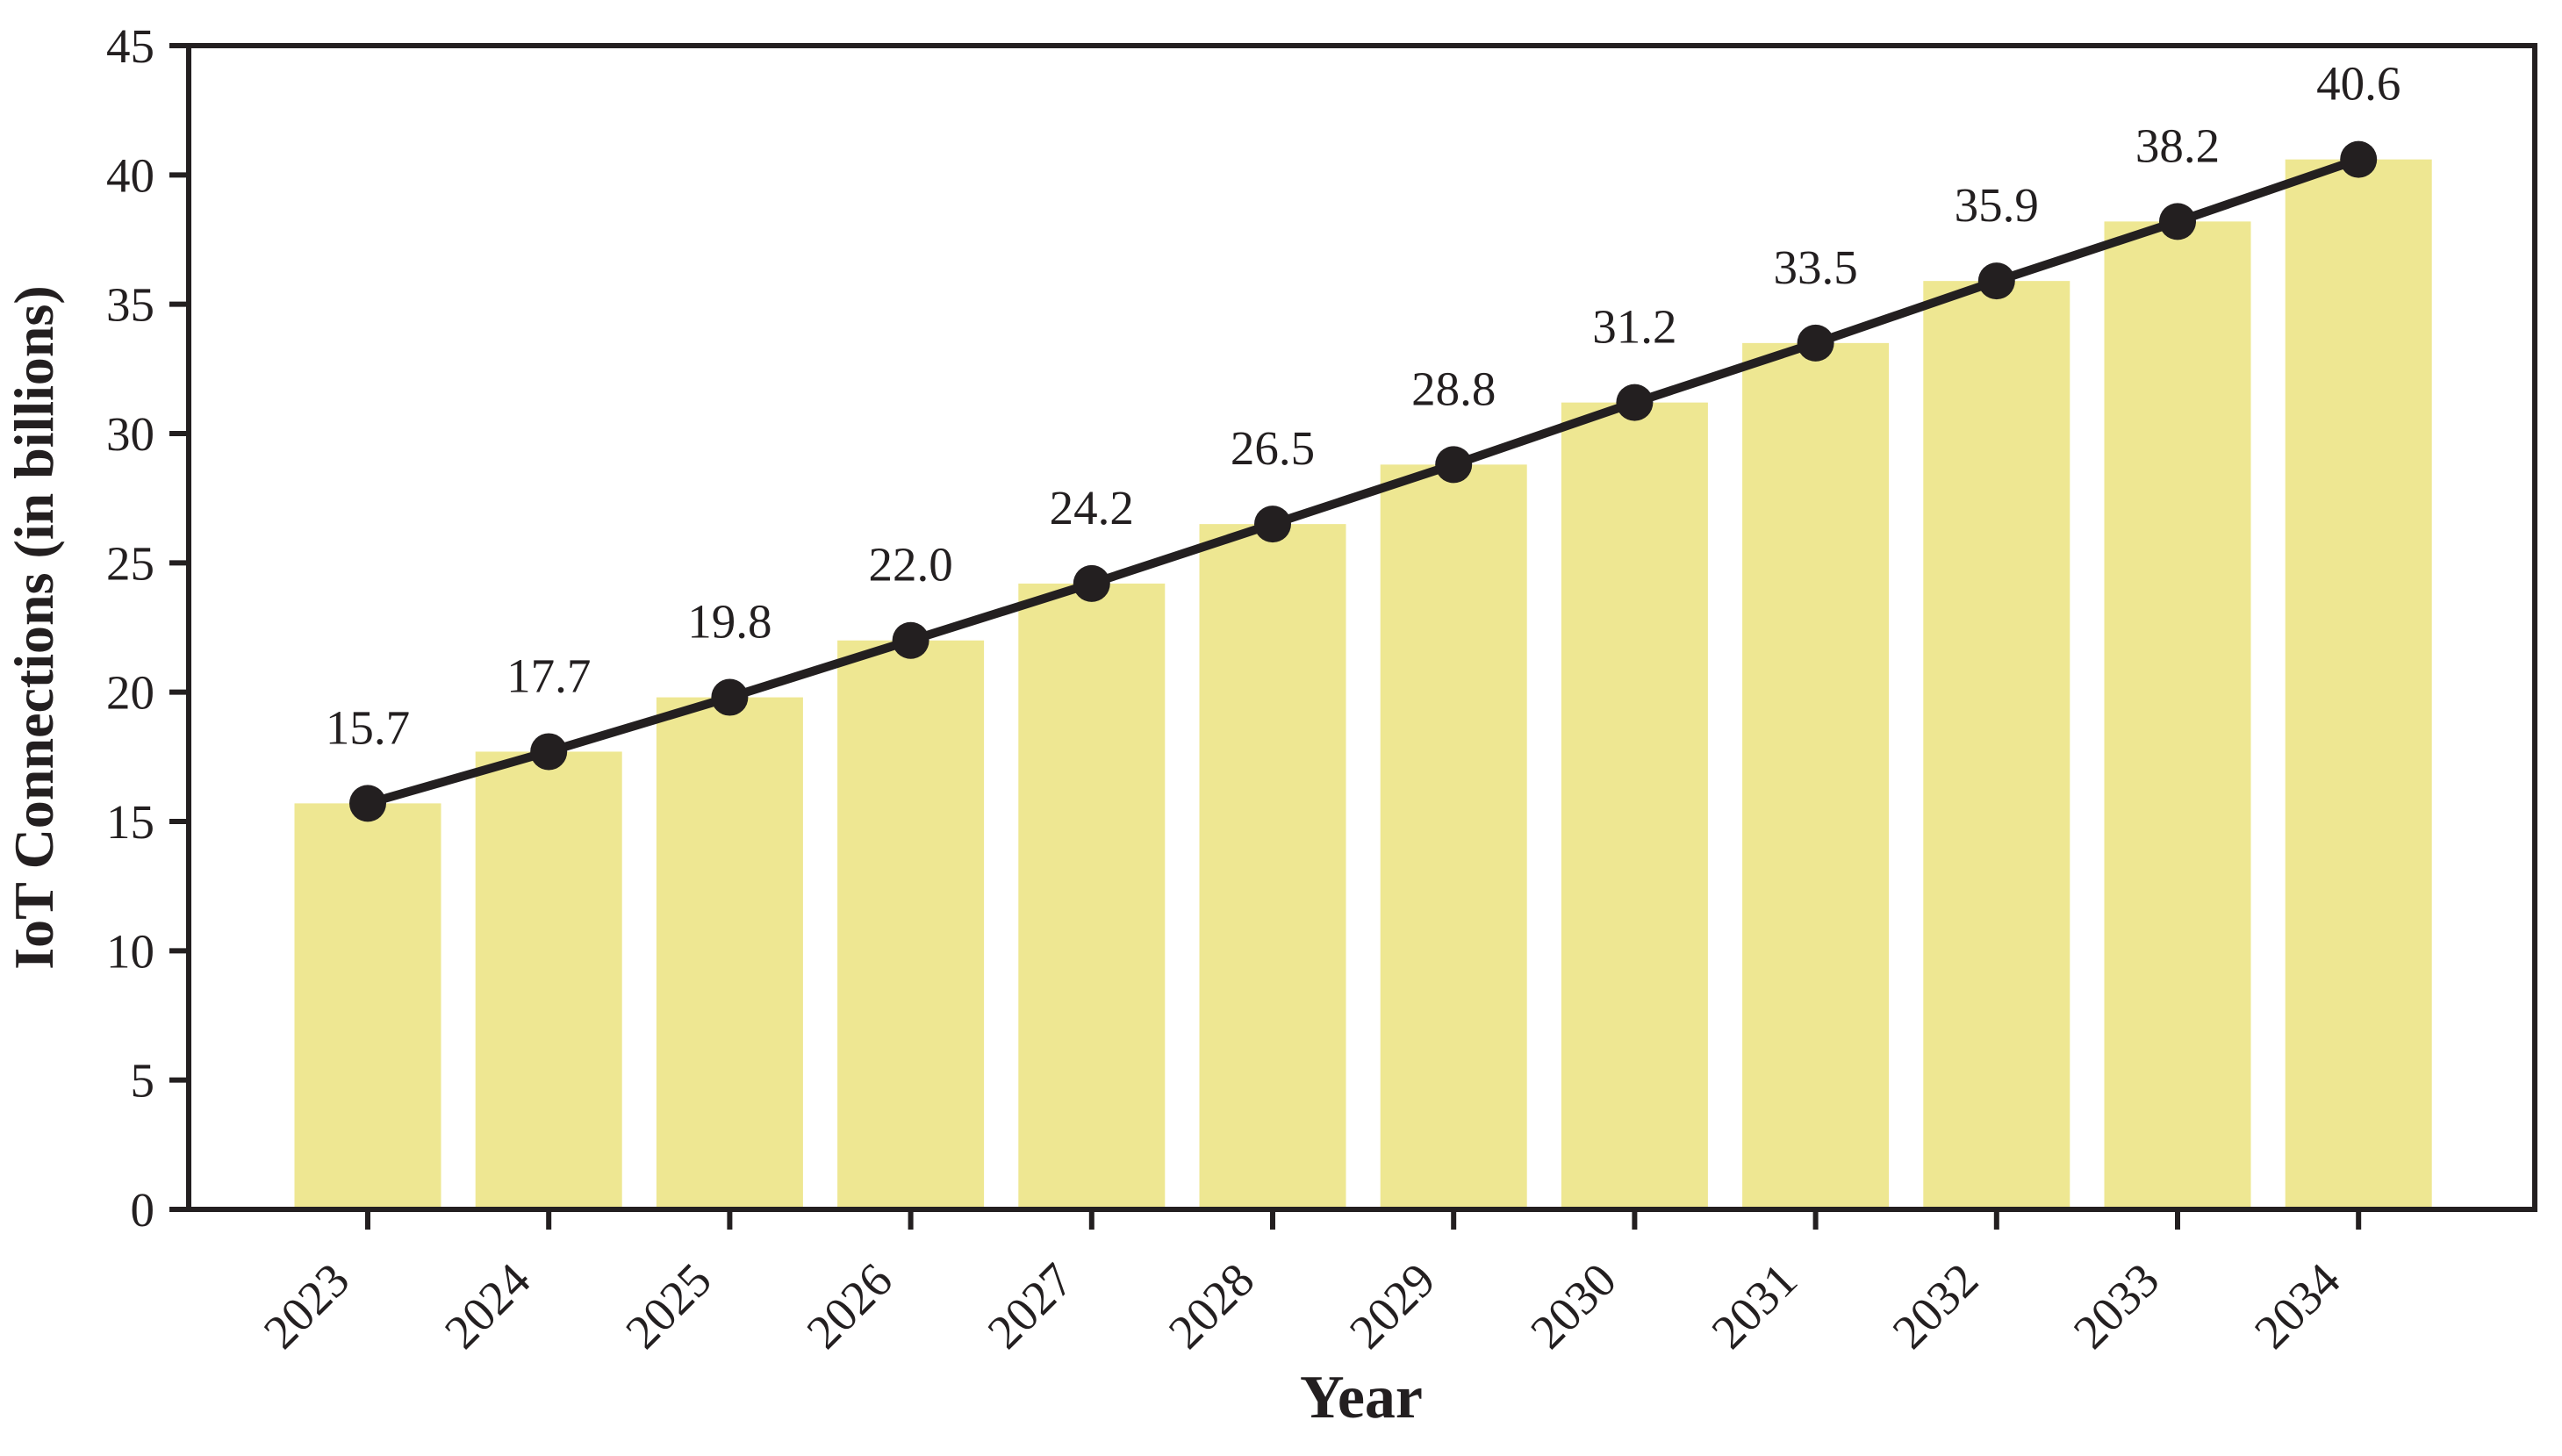 This screenshot has width=2562, height=1456. What do you see at coordinates (2177, 145) in the screenshot?
I see `value-label-2033: 38.2` at bounding box center [2177, 145].